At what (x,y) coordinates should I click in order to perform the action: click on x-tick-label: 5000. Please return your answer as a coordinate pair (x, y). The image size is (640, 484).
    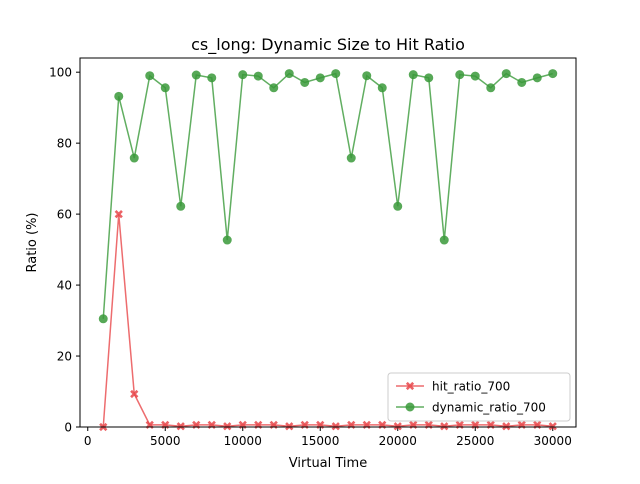
    Looking at the image, I should click on (165, 441).